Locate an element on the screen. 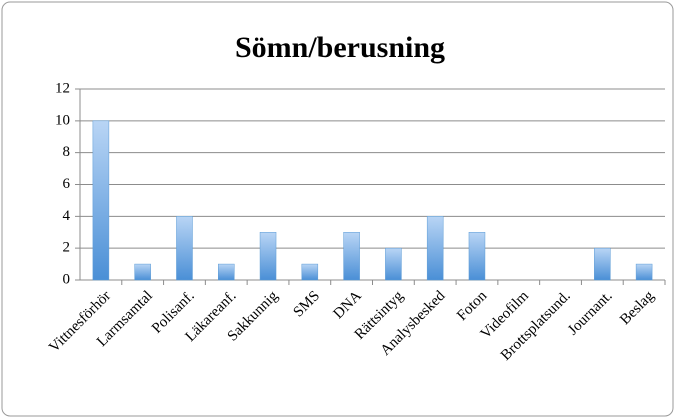  y-tick-label: 8 is located at coordinates (67, 152).